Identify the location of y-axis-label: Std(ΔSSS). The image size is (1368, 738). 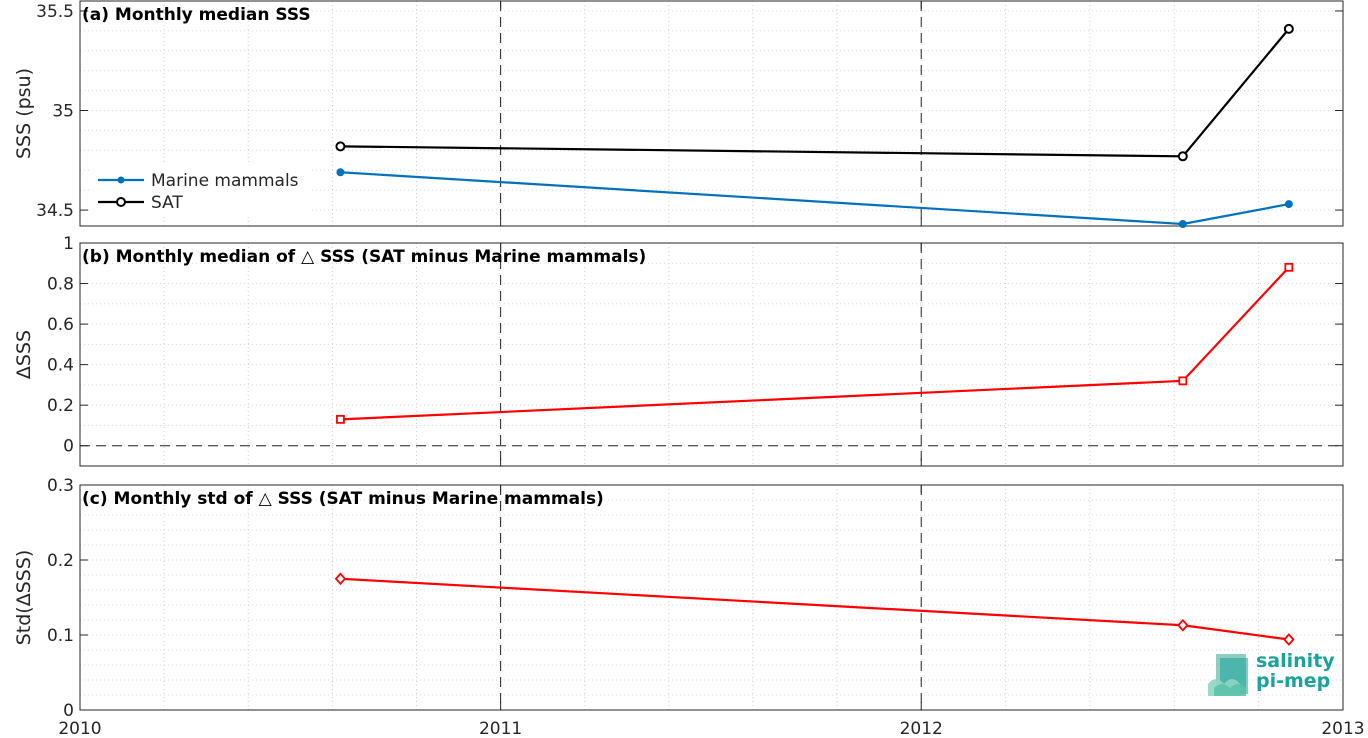
(24, 598).